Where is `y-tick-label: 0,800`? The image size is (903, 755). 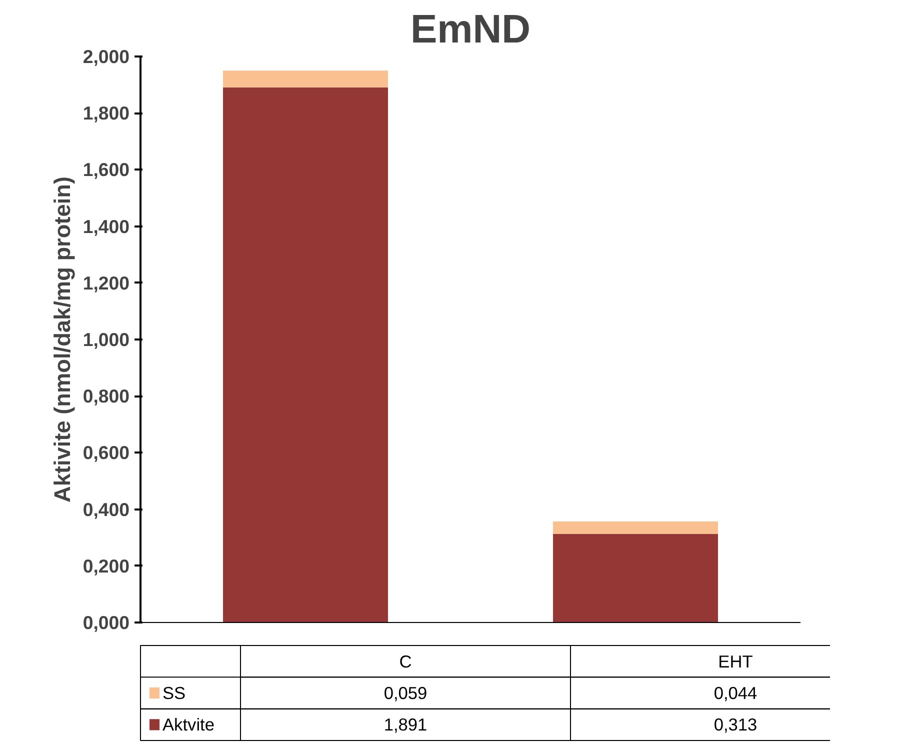 y-tick-label: 0,800 is located at coordinates (106, 396).